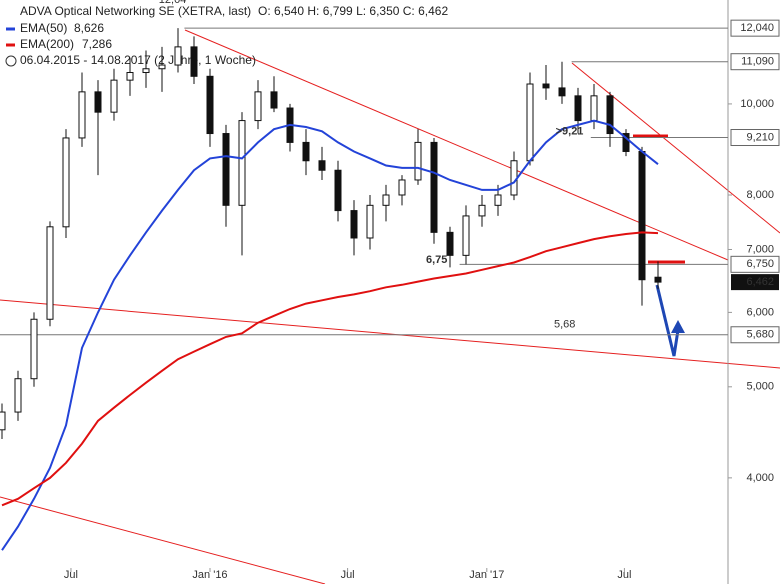 This screenshot has height=584, width=780. I want to click on resistance-marks, so click(659, 199).